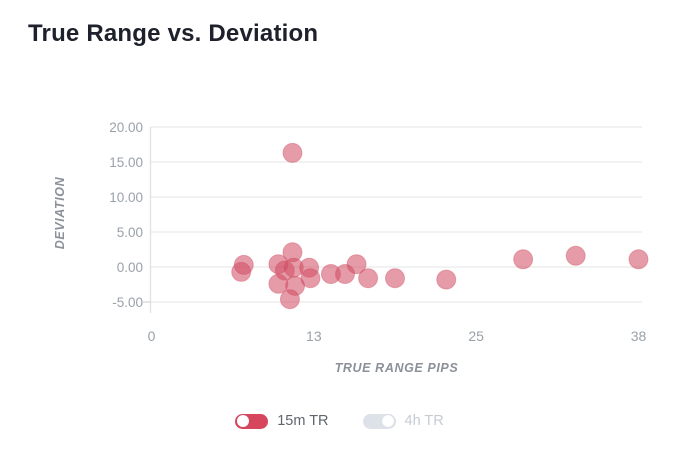 This screenshot has height=466, width=679. I want to click on chart-legend: 15m TR 4h TR, so click(339, 421).